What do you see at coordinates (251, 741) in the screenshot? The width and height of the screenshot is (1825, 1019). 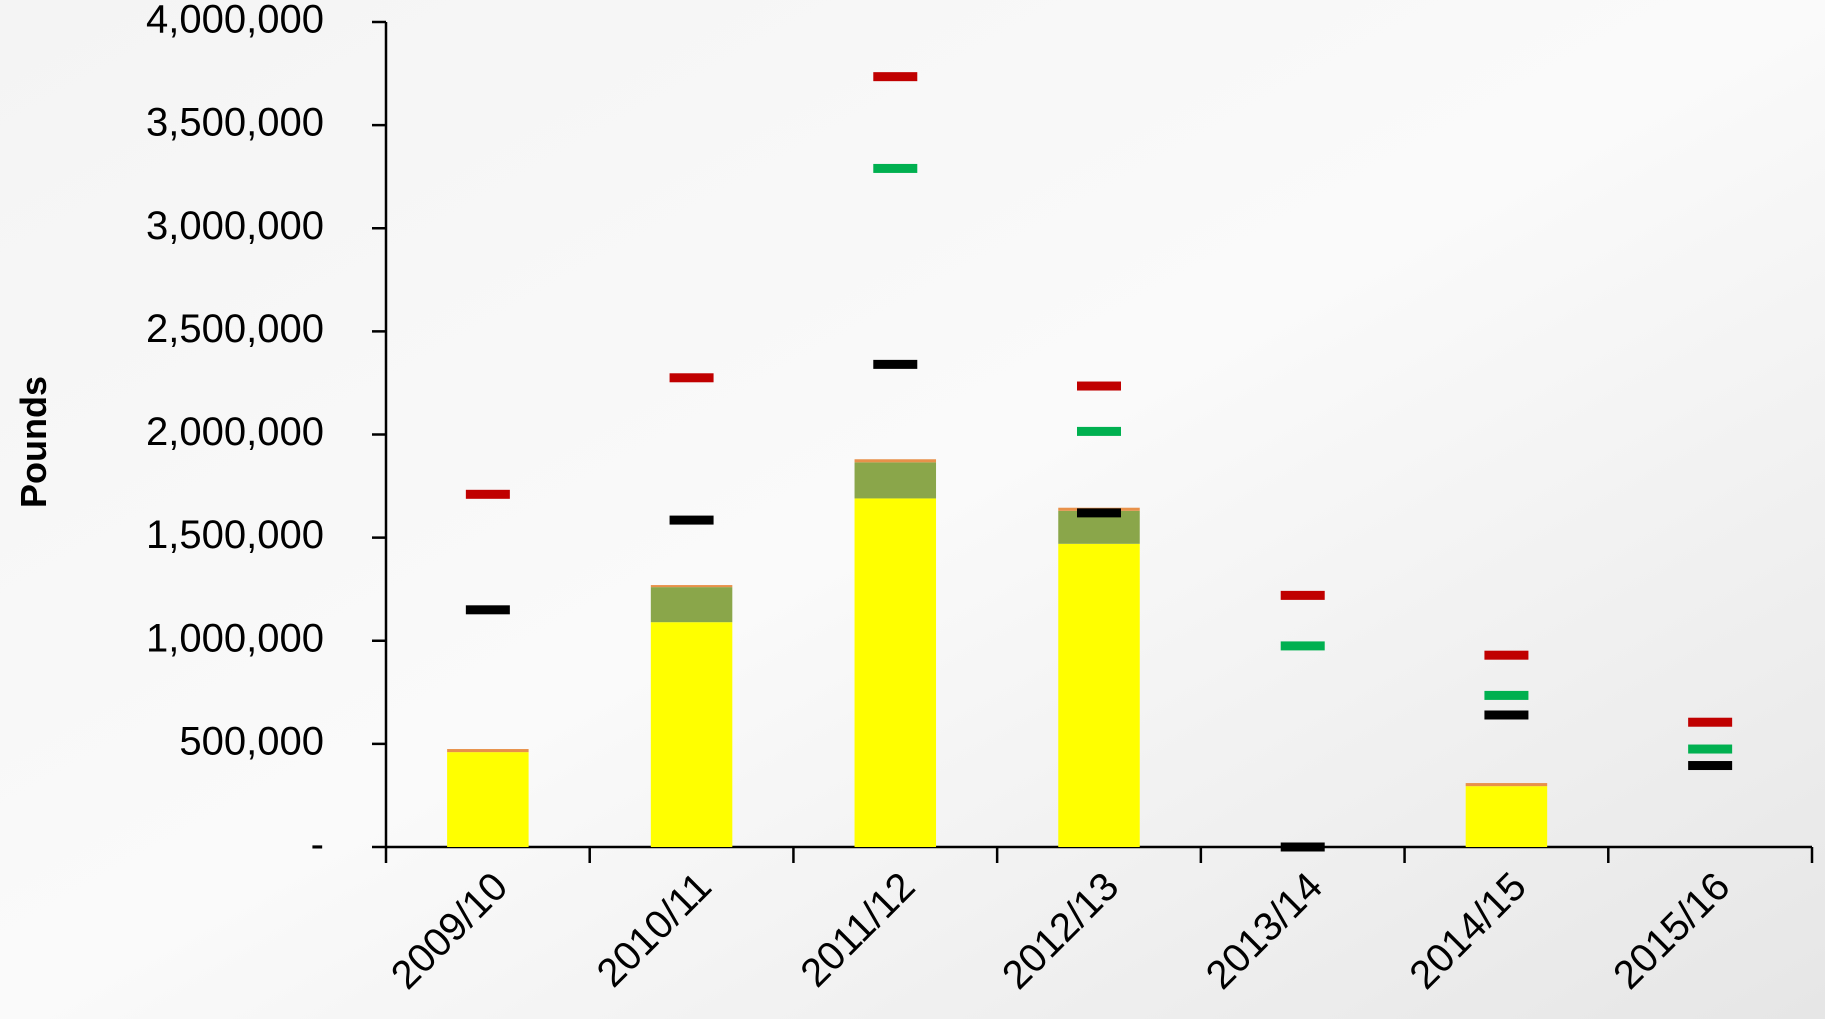 I see `y-tick-label: 500,000` at bounding box center [251, 741].